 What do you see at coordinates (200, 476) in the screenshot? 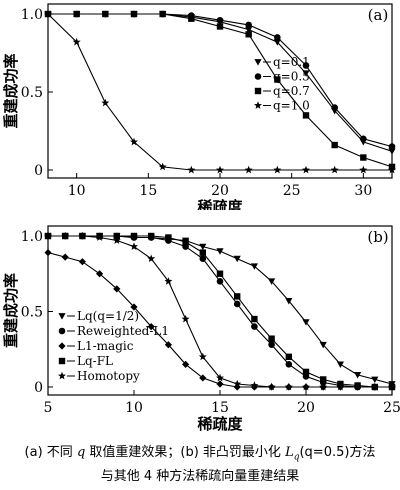
I see `figure-caption-line-2: 与其他 4 种方法稀疏向量重建结果` at bounding box center [200, 476].